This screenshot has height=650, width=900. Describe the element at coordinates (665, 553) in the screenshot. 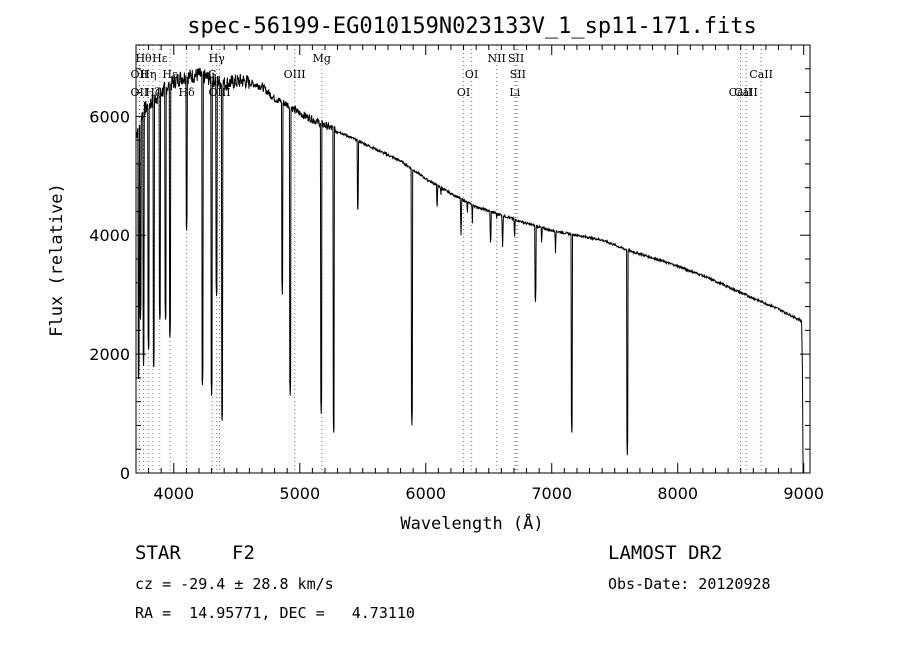

I see `survey-name: LAMOST DR2` at that location.